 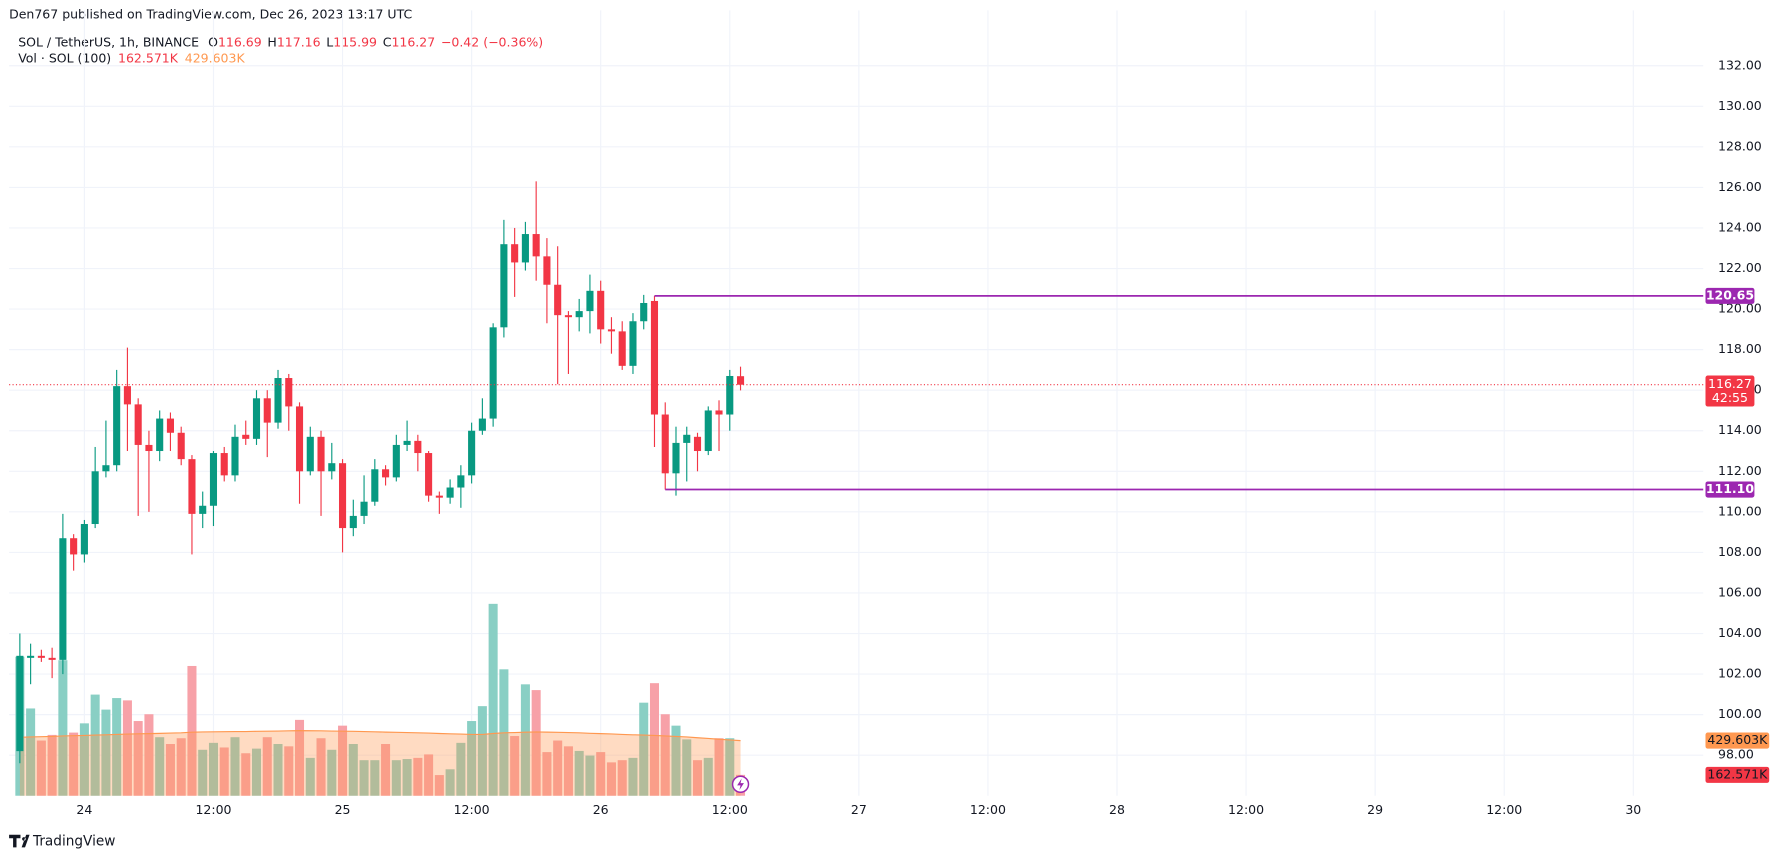 I want to click on y-tick-label: 130.00, so click(x=1740, y=105).